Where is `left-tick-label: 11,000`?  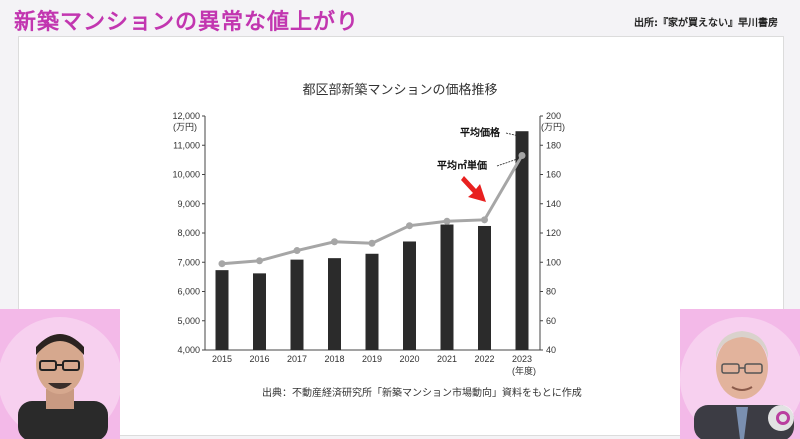
left-tick-label: 11,000 is located at coordinates (186, 145).